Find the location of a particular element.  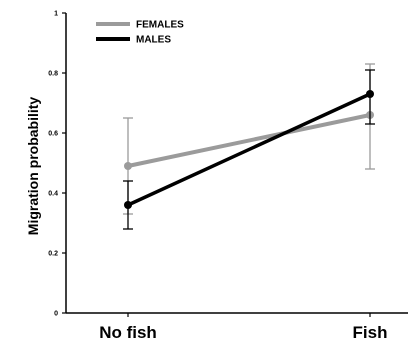

y-tick-label: 0 is located at coordinates (56, 314).